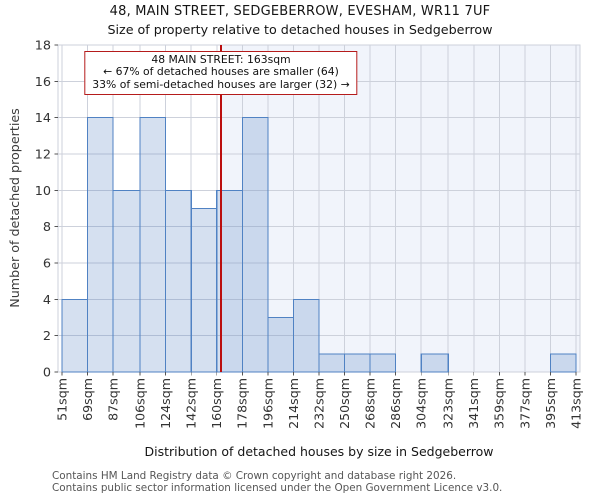 The image size is (600, 500). Describe the element at coordinates (216, 403) in the screenshot. I see `x-tick-label: 160sqm` at that location.